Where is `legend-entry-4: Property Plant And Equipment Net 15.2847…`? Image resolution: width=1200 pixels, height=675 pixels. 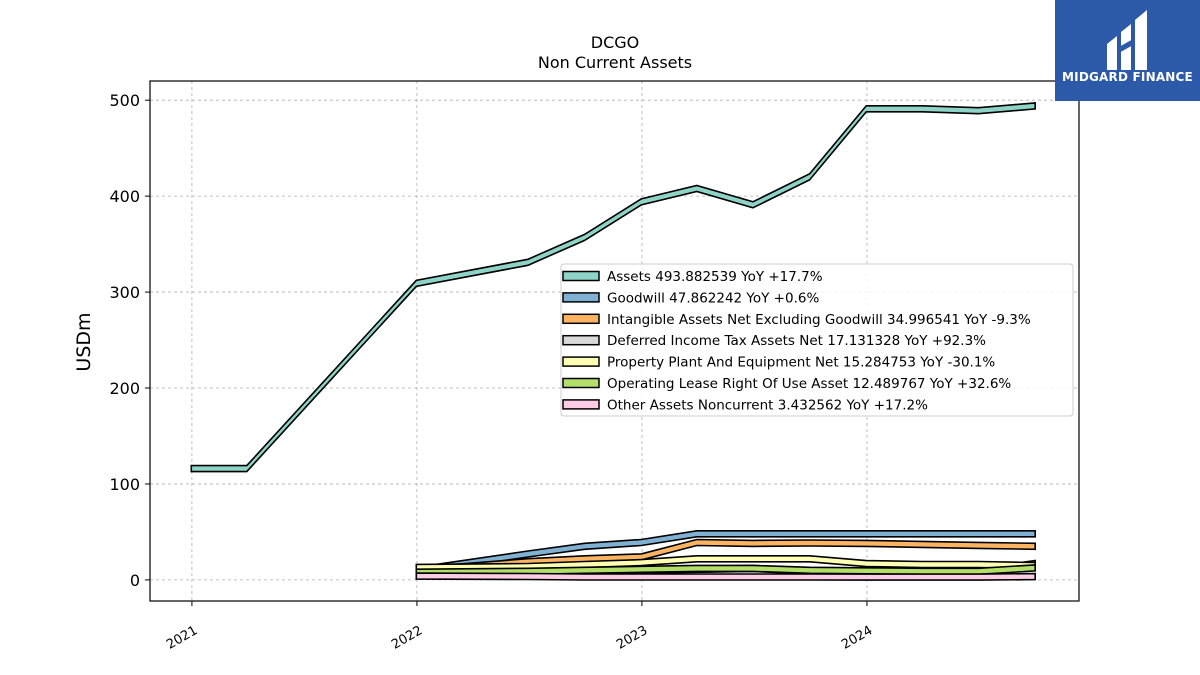
legend-entry-4: Property Plant And Equipment Net 15.2847… is located at coordinates (801, 363).